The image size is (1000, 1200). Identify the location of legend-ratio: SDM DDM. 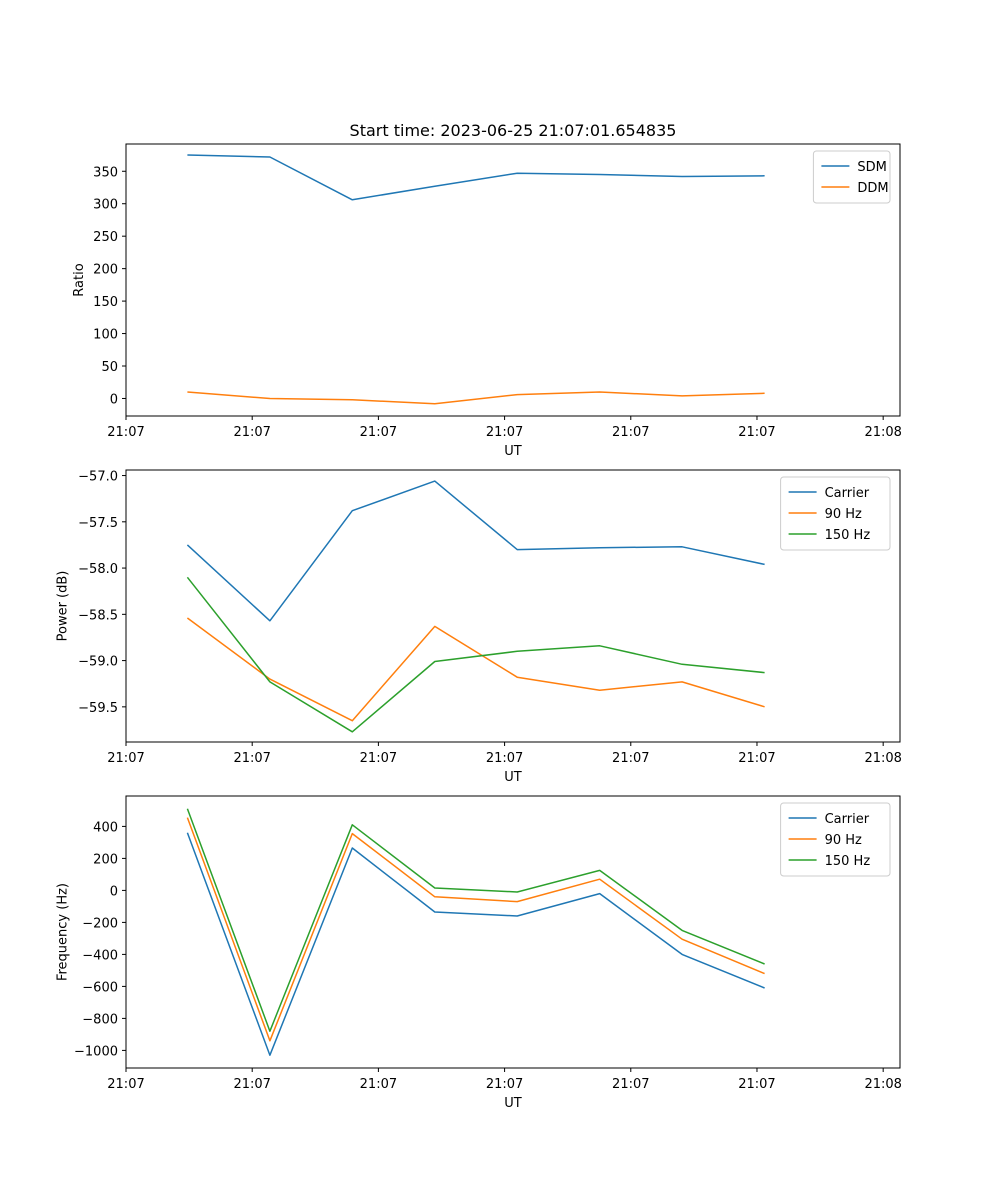
(851, 177).